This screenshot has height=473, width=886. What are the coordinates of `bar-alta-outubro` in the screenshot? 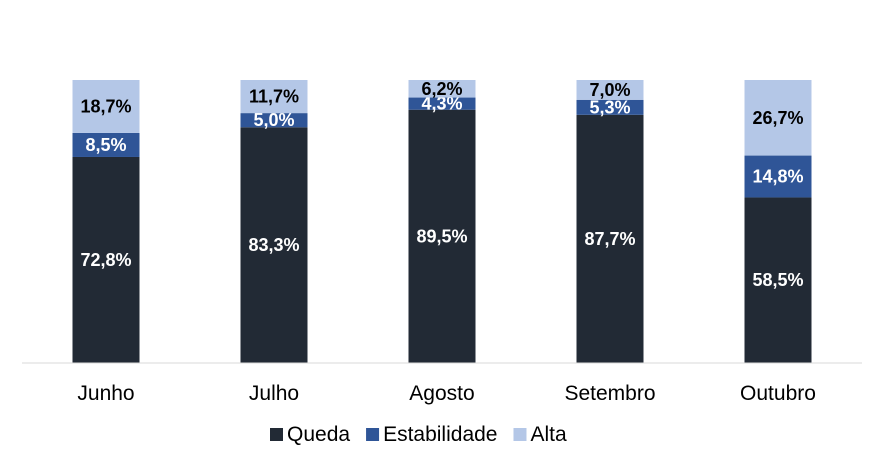 It's located at (778, 118).